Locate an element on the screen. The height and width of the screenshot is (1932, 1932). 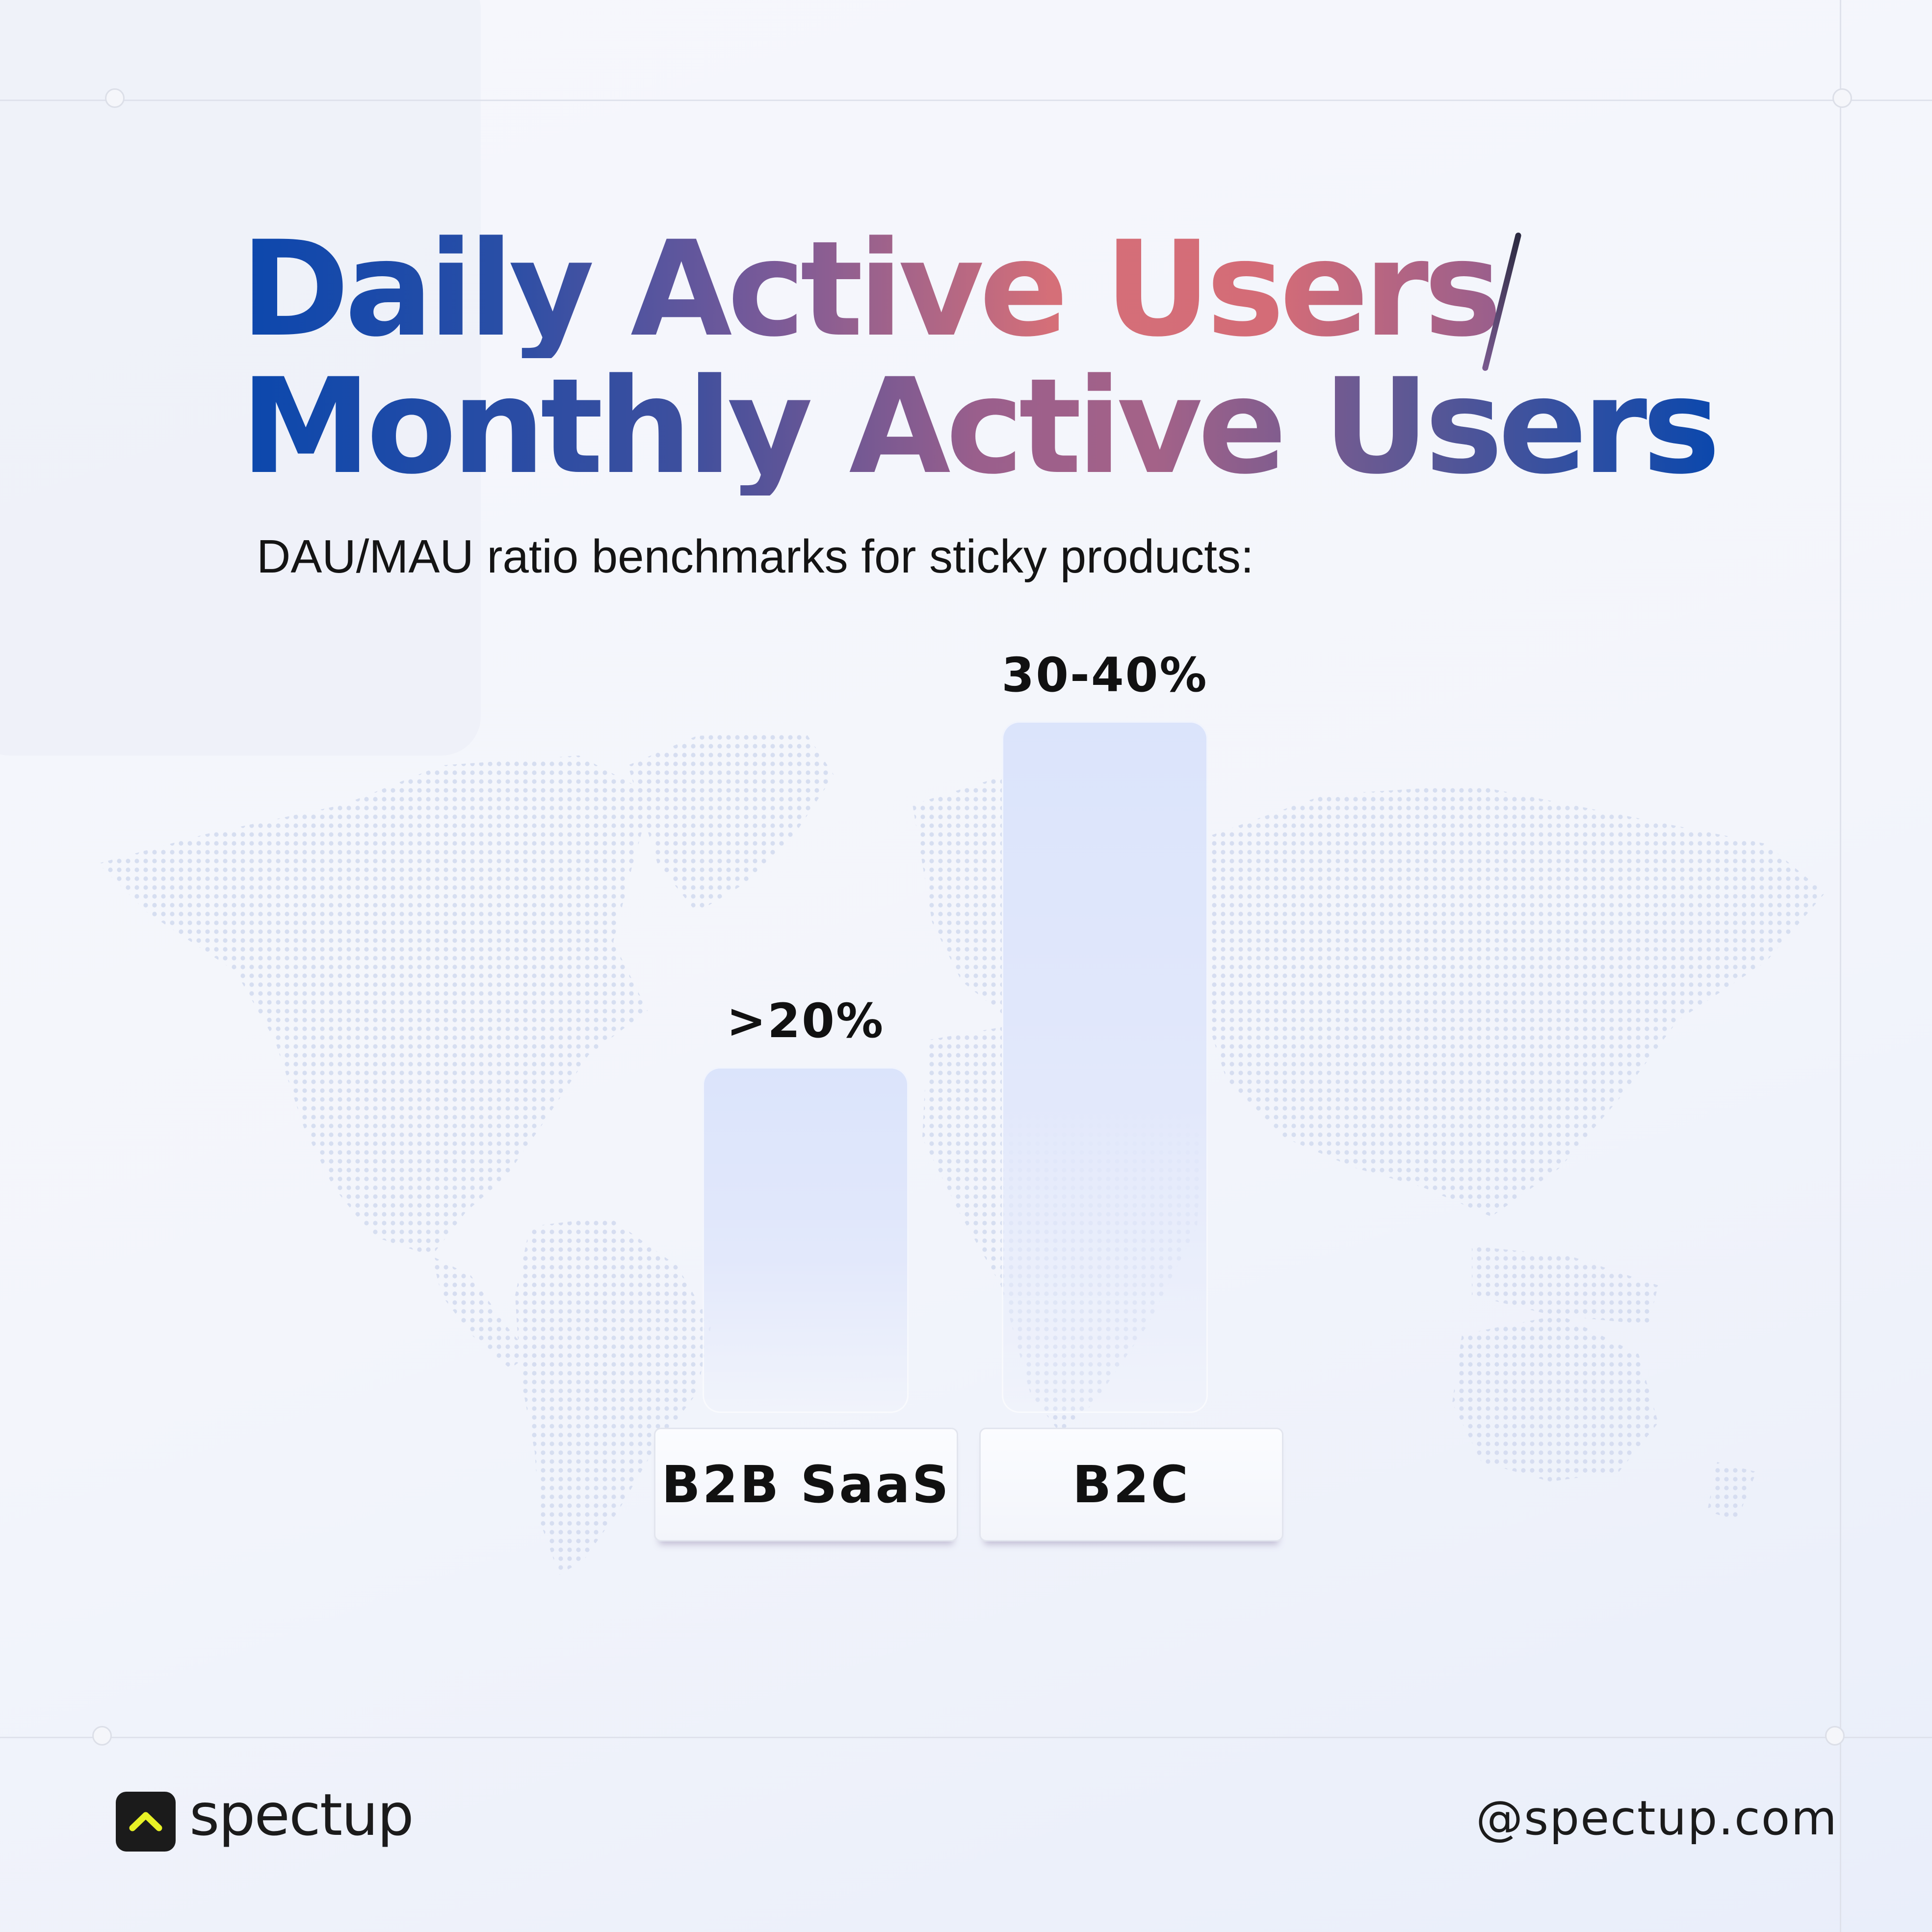
title-line-1: Daily Active Users is located at coordinates (978, 290).